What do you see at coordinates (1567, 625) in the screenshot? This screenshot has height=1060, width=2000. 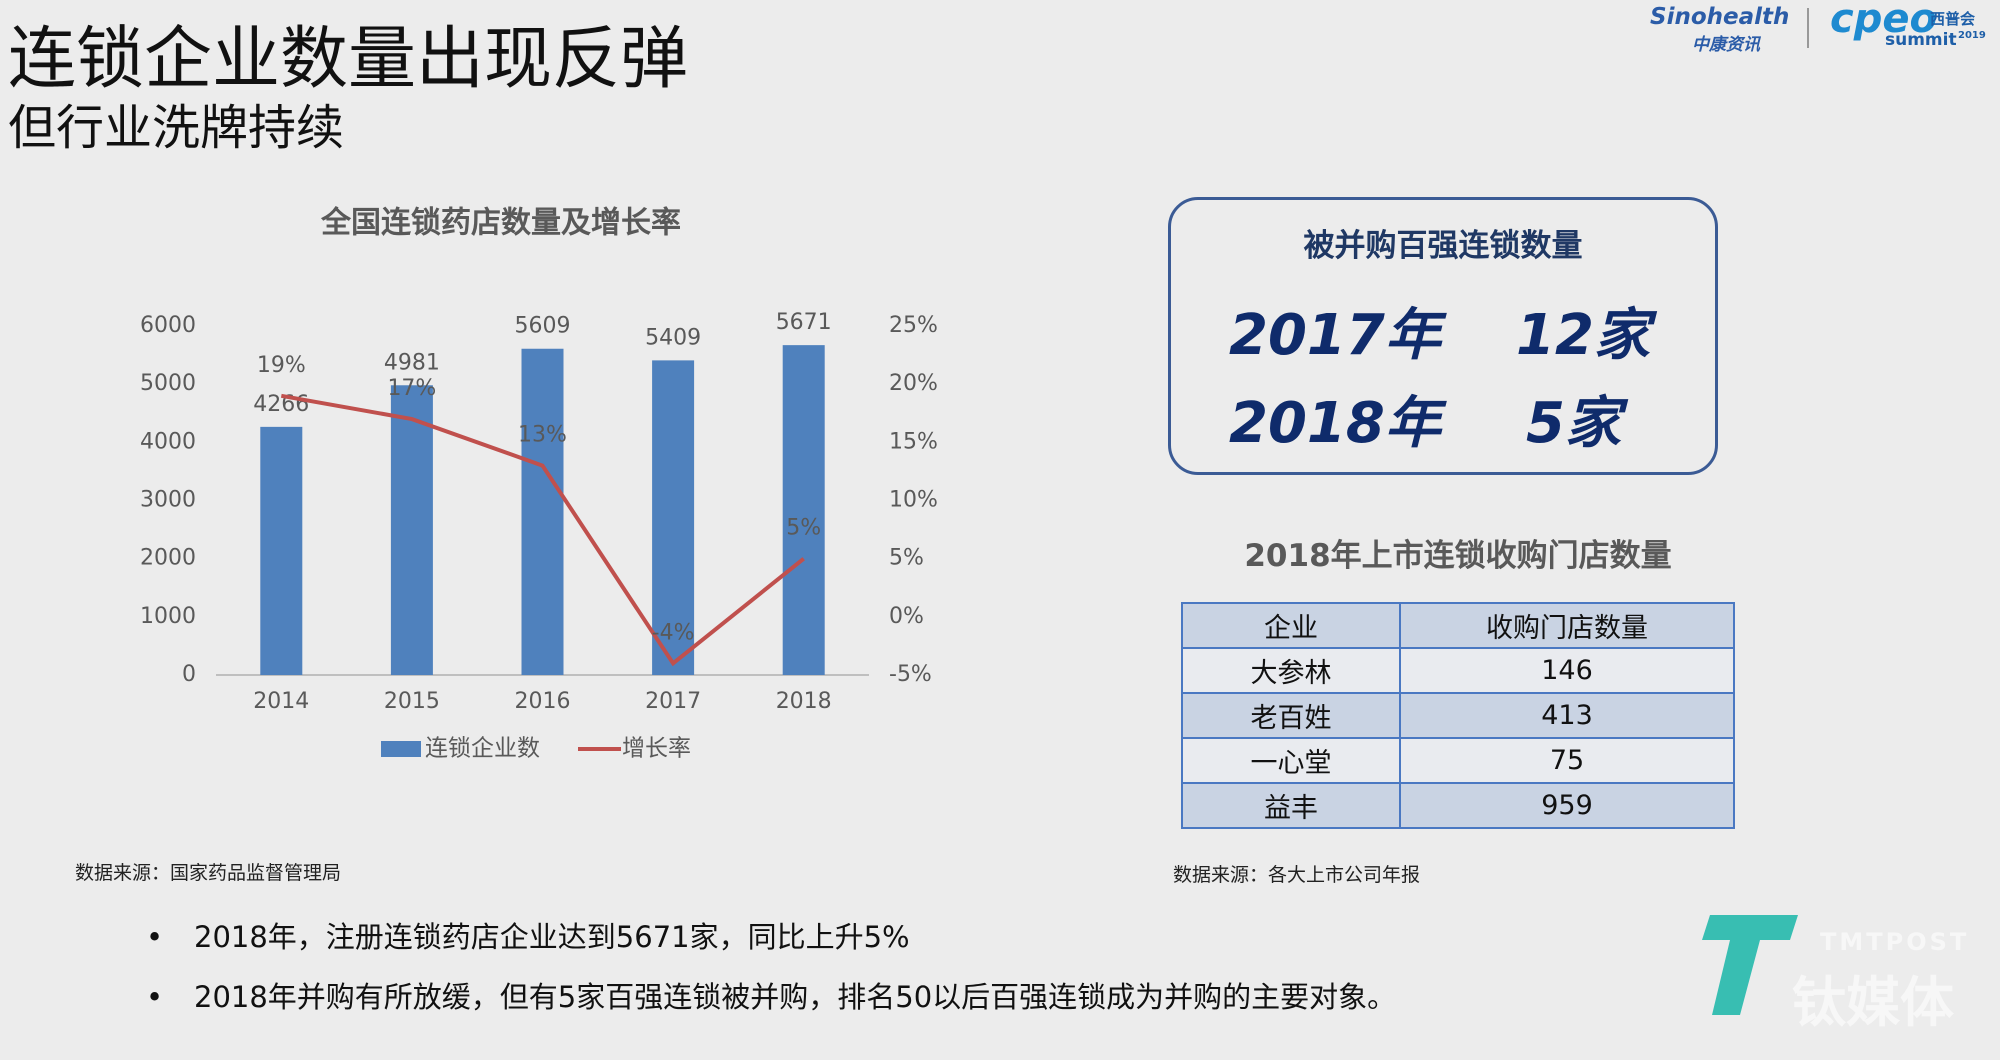 I see `header-cell: 收购门店数量` at bounding box center [1567, 625].